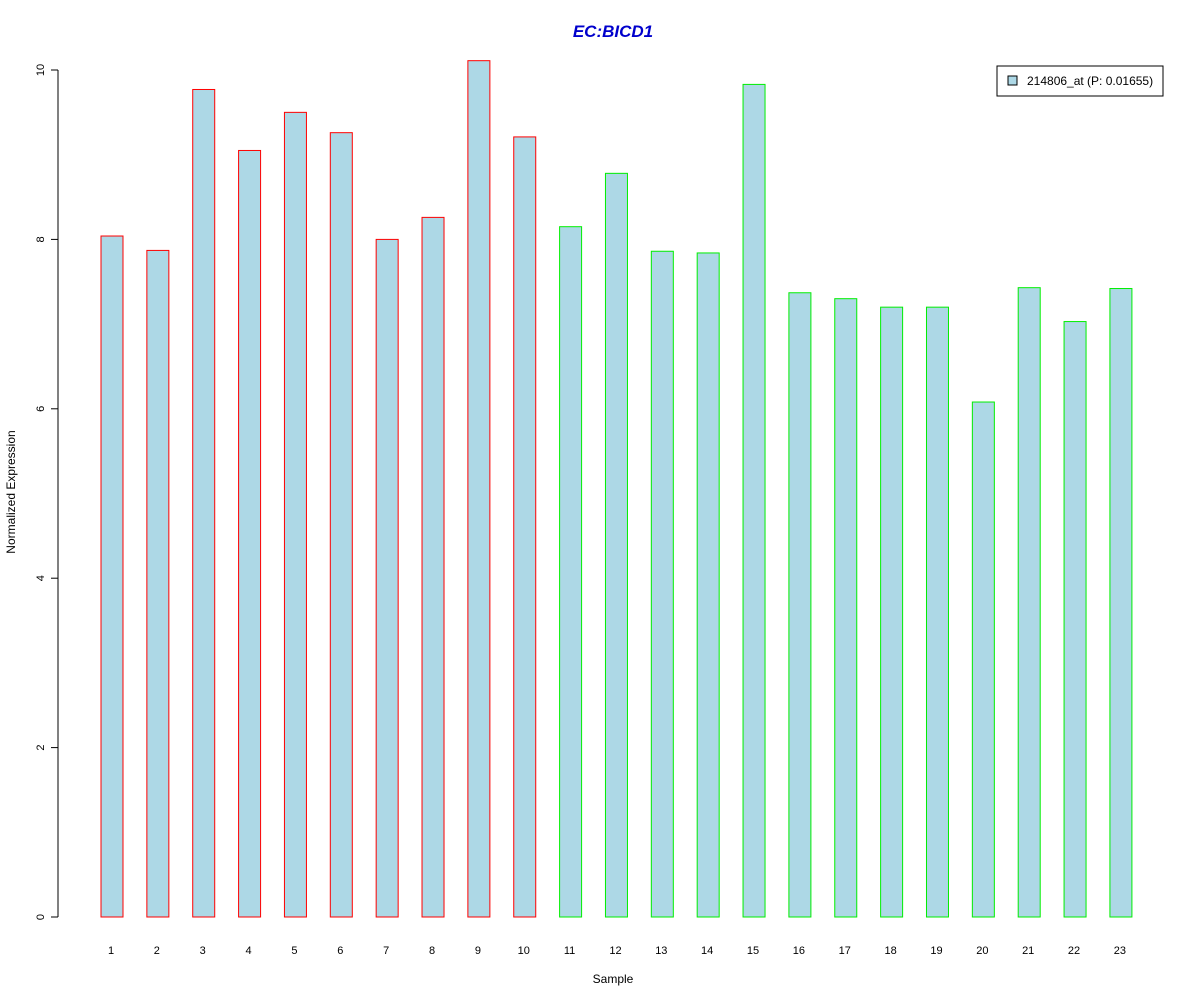  Describe the element at coordinates (41, 578) in the screenshot. I see `y-tick-label: 4` at that location.